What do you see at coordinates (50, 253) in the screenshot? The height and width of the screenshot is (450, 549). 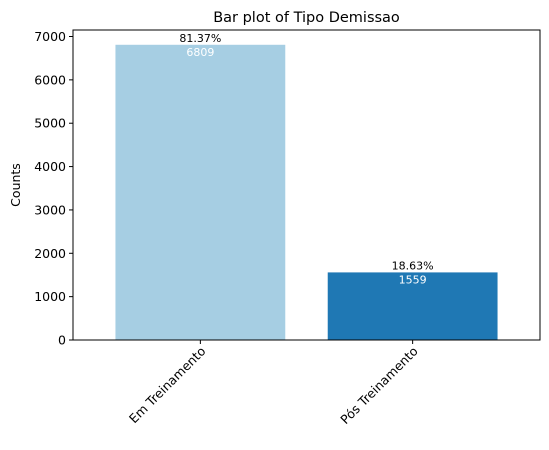 I see `y-tick-label-2: 2000` at bounding box center [50, 253].